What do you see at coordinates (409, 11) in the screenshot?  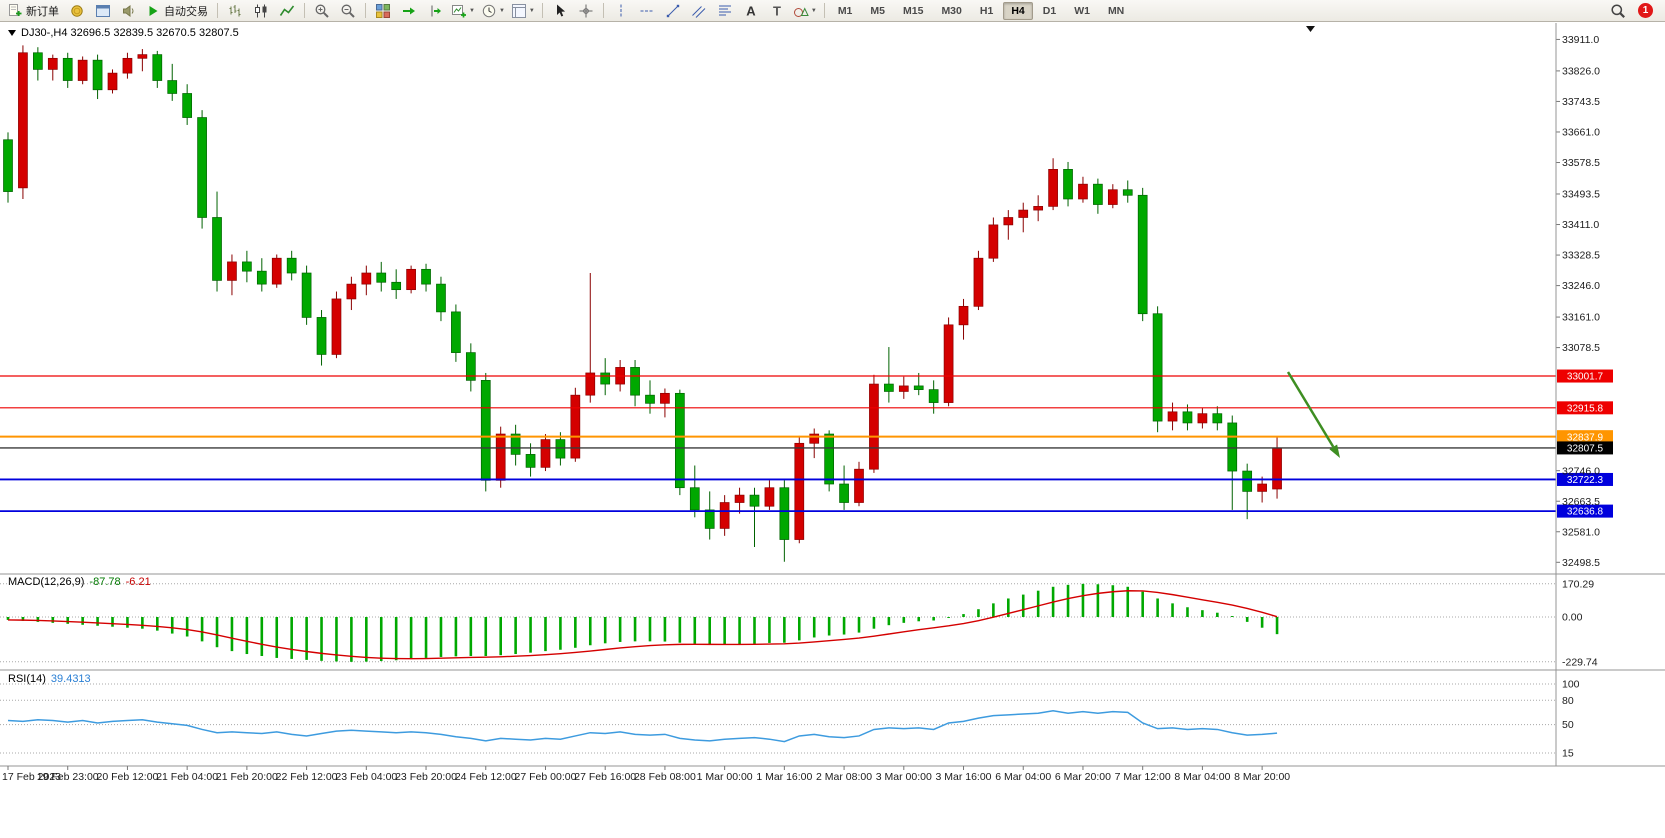 I see `auto-scroll-button` at bounding box center [409, 11].